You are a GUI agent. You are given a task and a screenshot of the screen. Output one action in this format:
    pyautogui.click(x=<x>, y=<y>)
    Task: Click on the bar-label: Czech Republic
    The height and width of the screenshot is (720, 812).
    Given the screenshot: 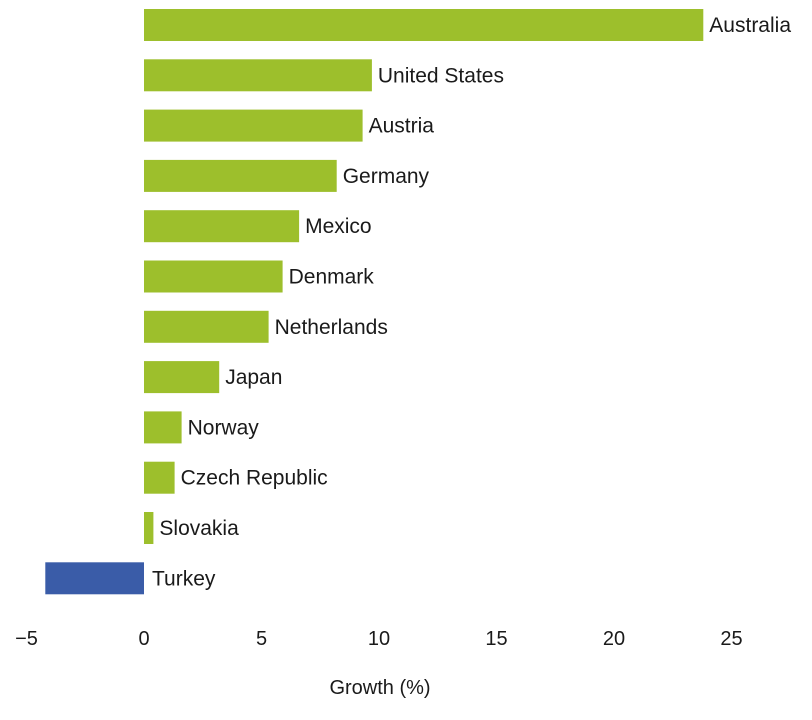 What is the action you would take?
    pyautogui.click(x=254, y=478)
    